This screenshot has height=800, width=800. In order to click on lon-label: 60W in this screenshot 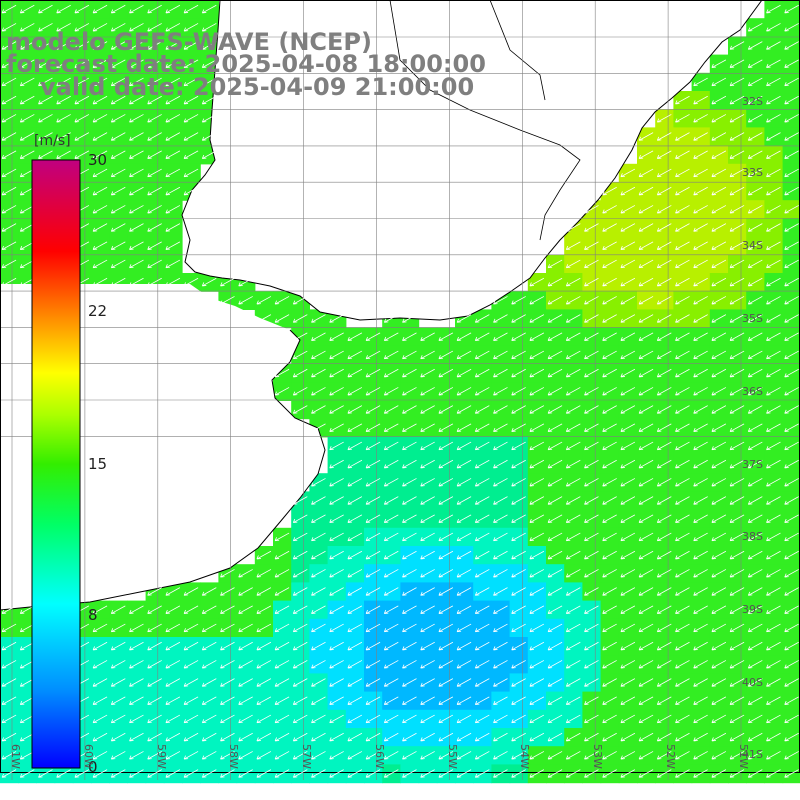, I will do `click(88, 756)`.